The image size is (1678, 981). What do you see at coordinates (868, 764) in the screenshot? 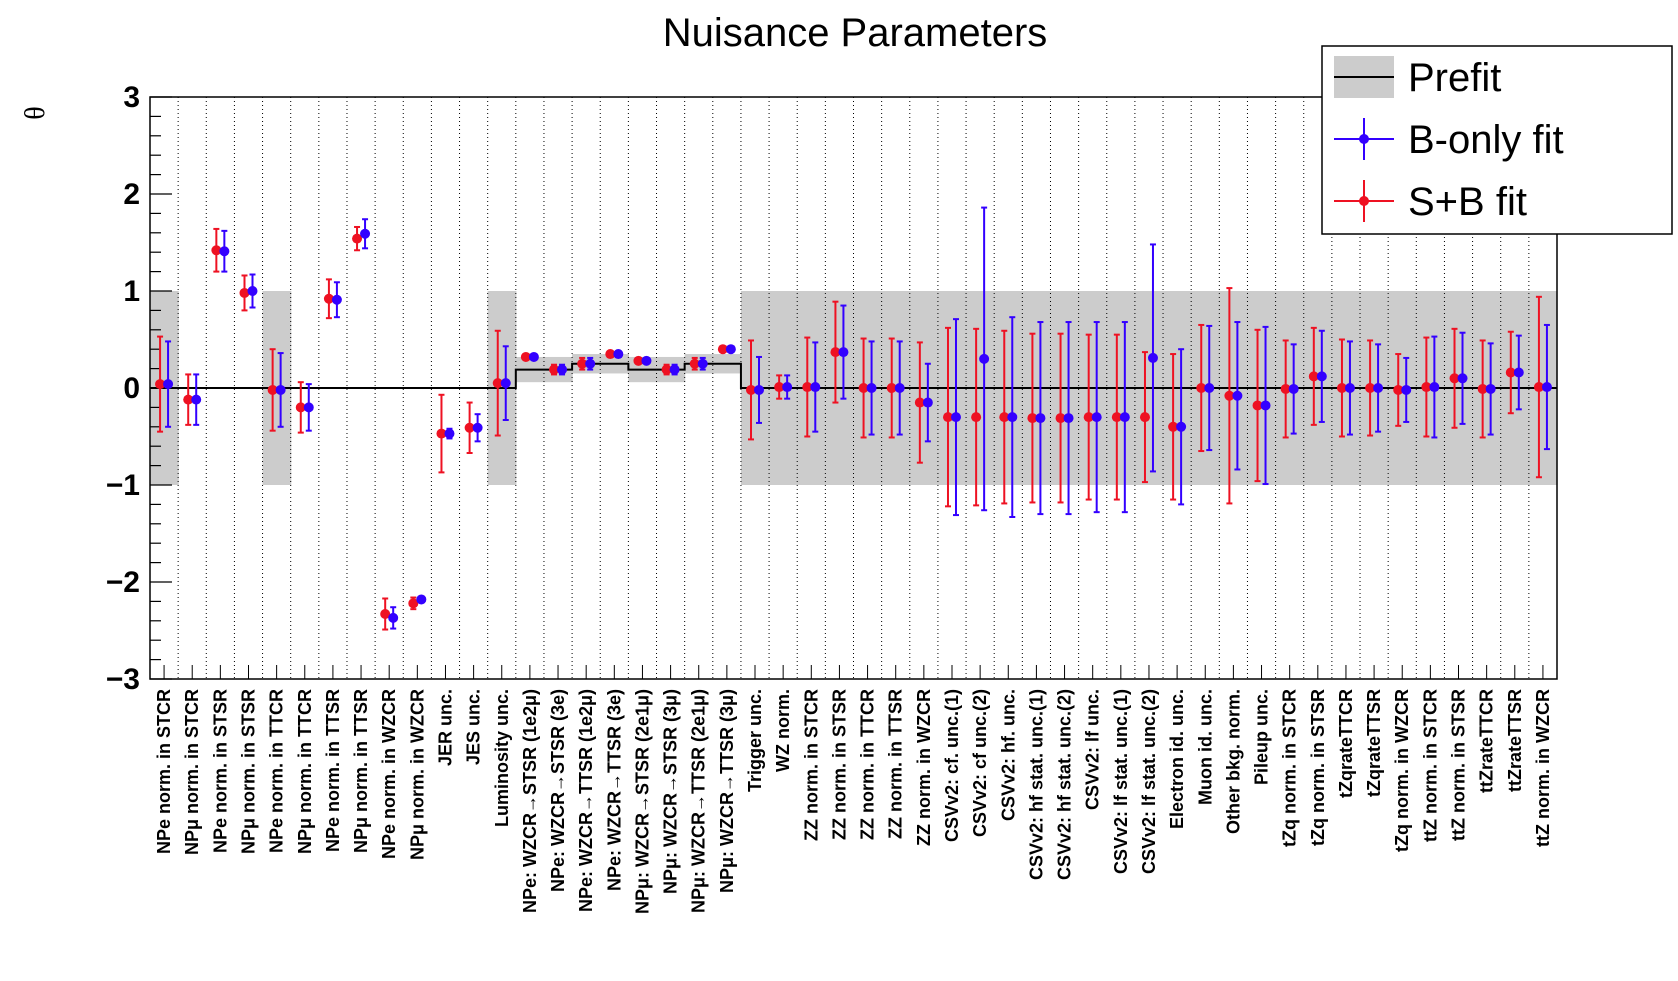
I see `x-category-label: ZZ norm. in TTCR` at bounding box center [868, 764].